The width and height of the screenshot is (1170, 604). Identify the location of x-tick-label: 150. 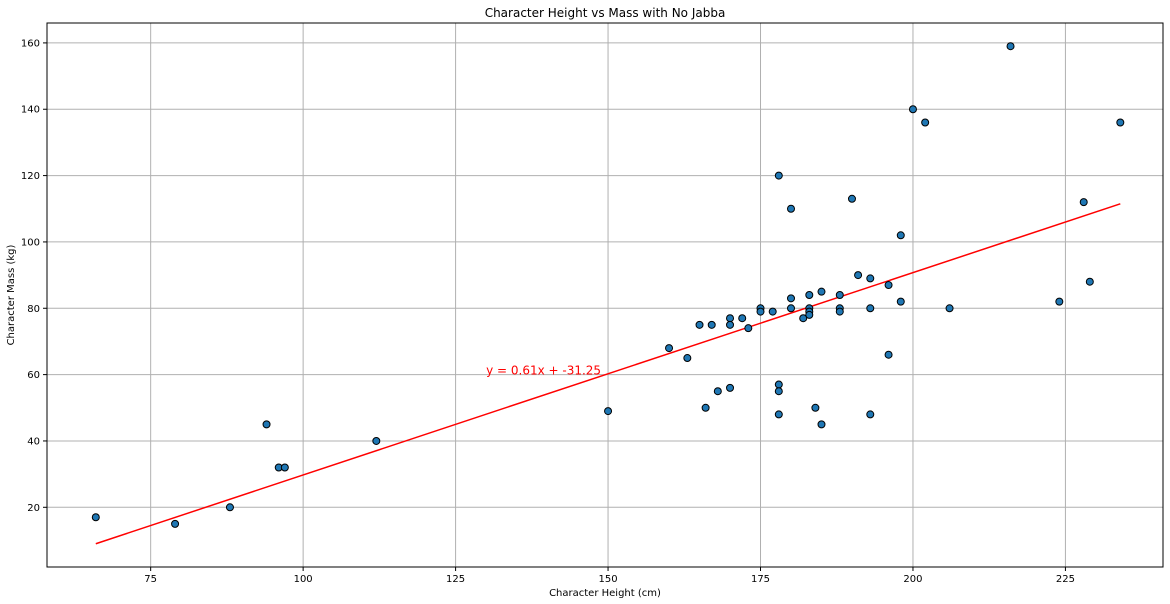
(608, 579).